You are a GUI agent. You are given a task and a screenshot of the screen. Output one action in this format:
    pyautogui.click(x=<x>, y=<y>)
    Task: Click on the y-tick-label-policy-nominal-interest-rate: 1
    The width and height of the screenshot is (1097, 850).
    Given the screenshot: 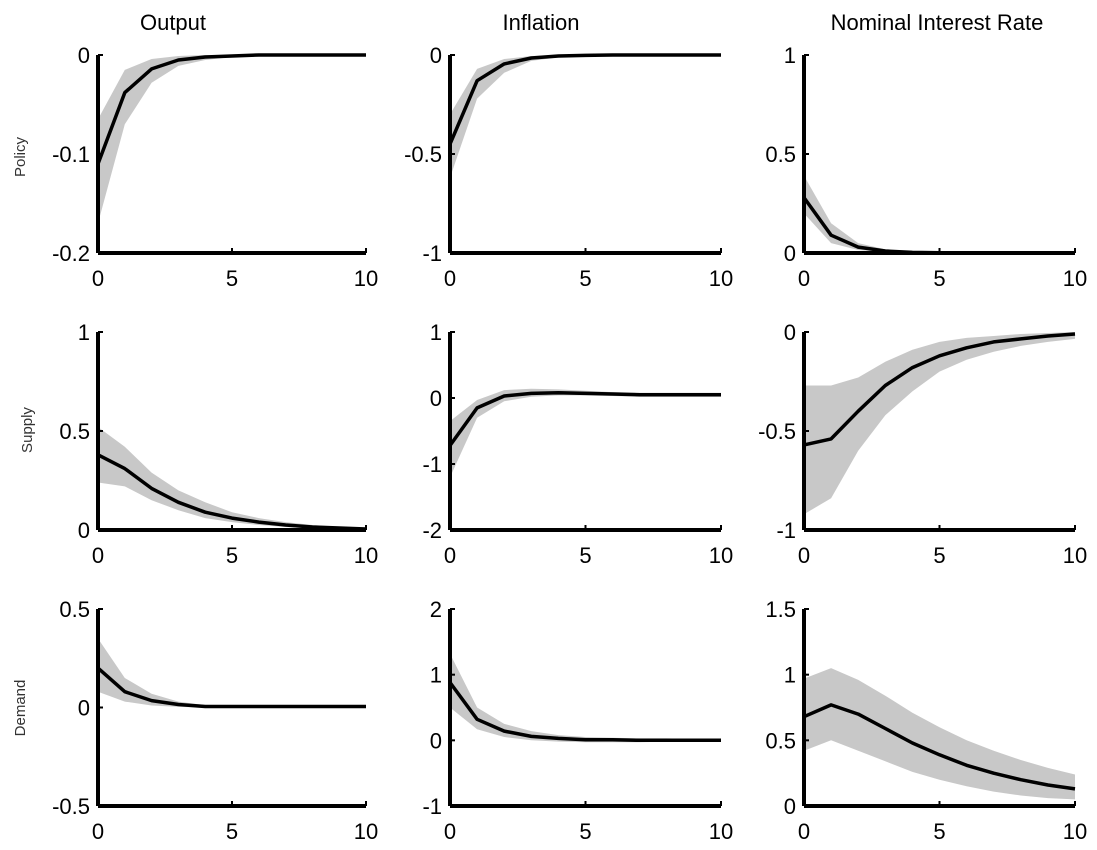 What is the action you would take?
    pyautogui.click(x=790, y=55)
    